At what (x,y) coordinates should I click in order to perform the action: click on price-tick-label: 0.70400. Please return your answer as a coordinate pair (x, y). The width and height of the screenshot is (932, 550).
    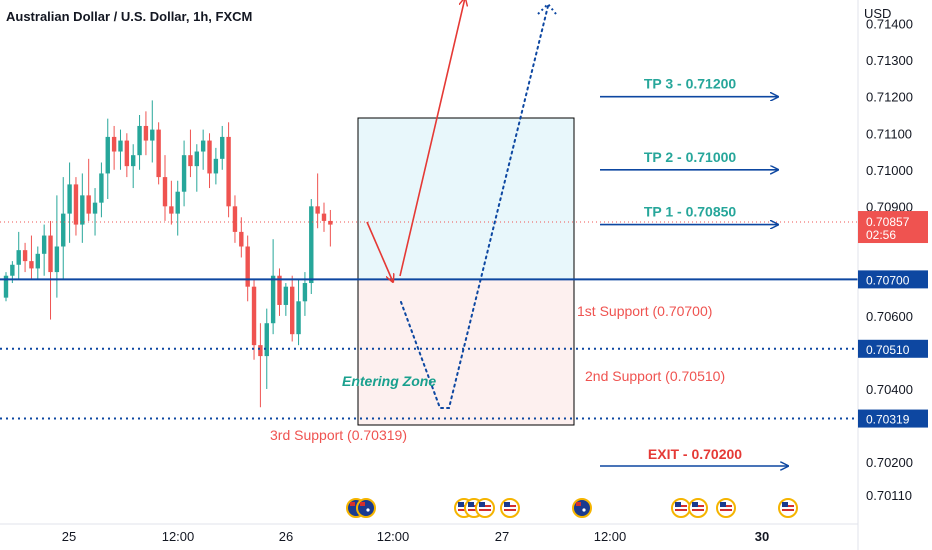
    Looking at the image, I should click on (889, 389).